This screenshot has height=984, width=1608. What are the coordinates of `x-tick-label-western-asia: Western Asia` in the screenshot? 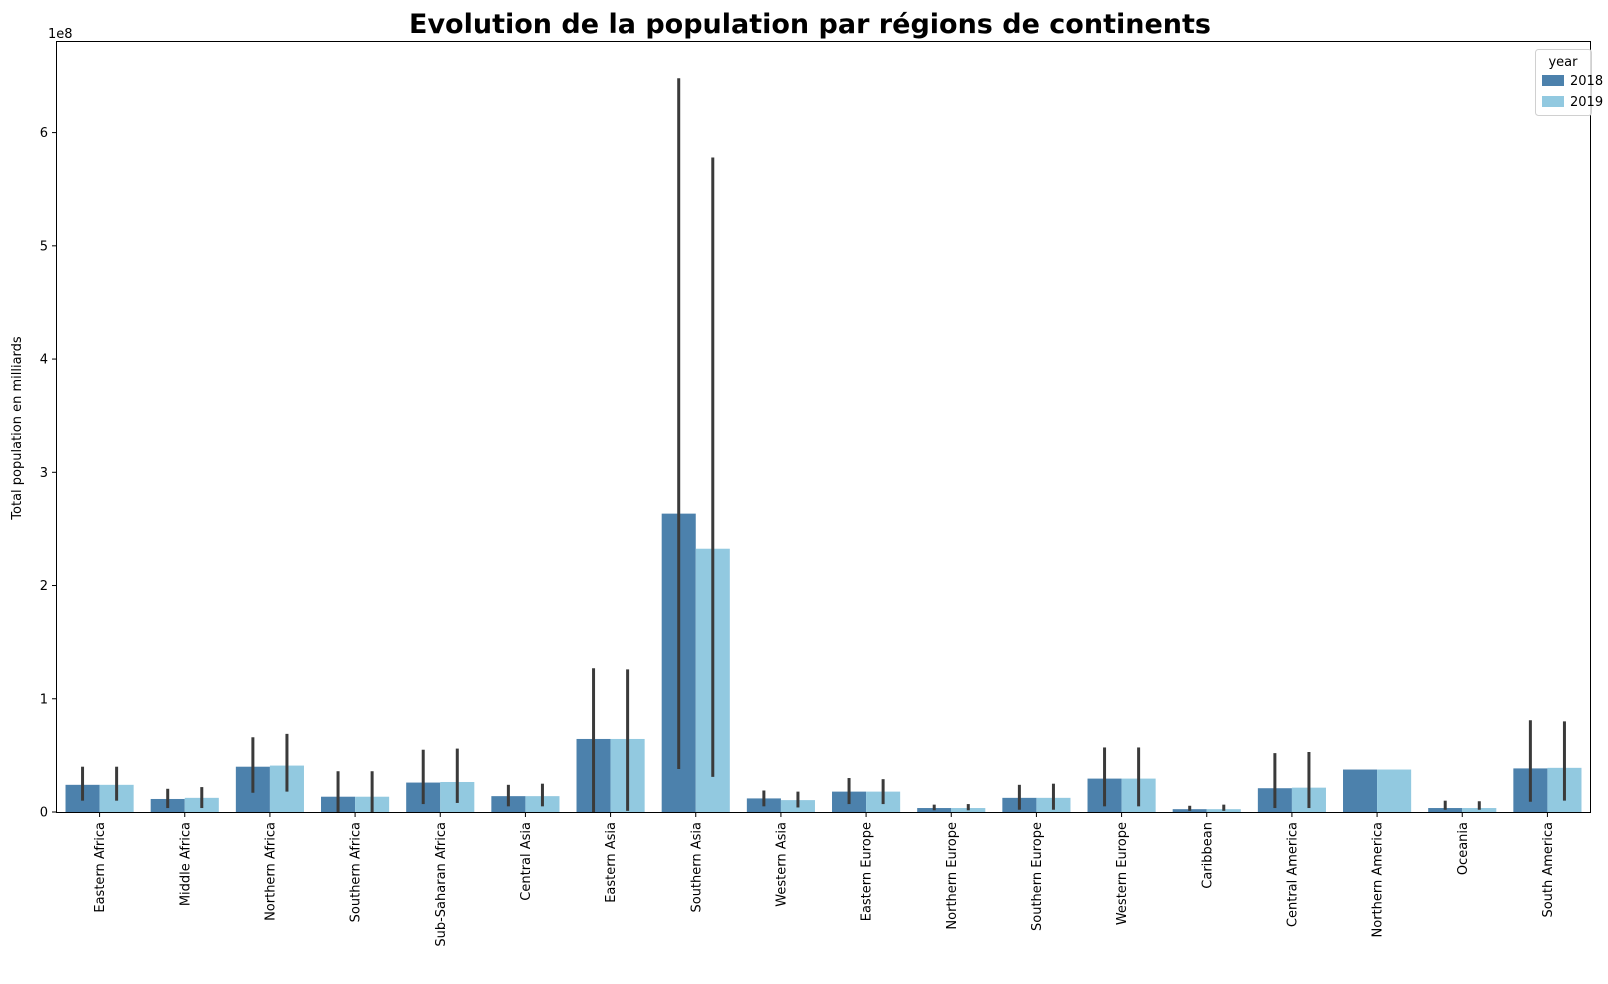 It's located at (781, 864).